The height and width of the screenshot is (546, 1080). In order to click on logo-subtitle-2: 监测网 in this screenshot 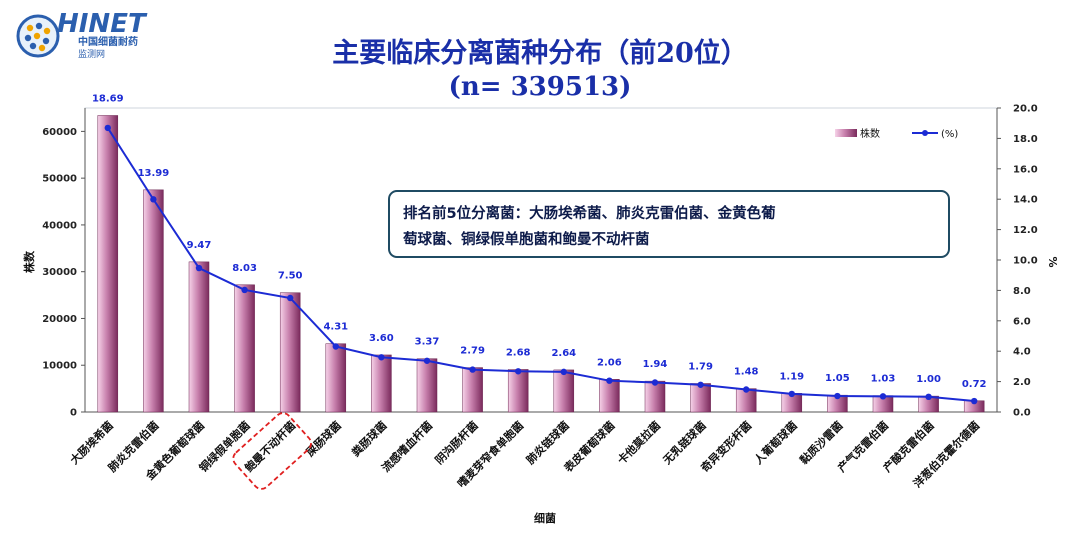, I will do `click(91, 54)`.